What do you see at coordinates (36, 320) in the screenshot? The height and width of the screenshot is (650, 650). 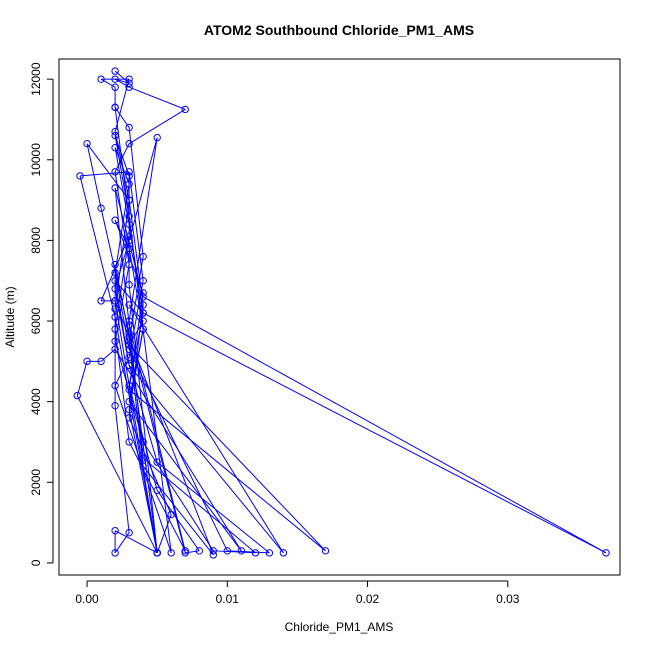 I see `y-tick-label: 6000` at bounding box center [36, 320].